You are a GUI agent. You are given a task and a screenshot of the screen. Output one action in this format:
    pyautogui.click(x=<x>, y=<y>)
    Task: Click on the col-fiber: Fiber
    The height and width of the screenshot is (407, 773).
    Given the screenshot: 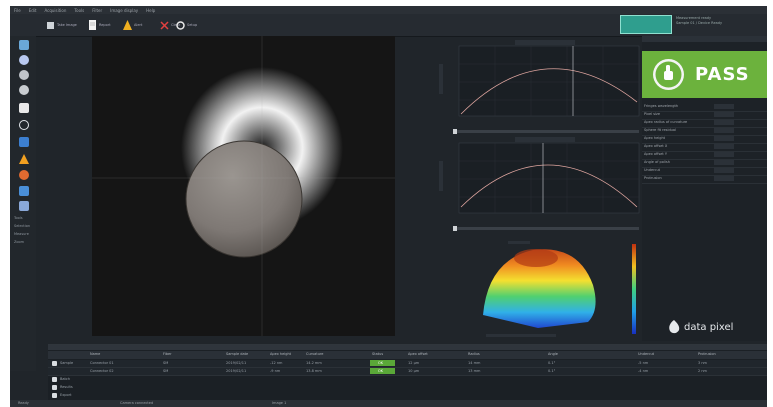 What is the action you would take?
    pyautogui.click(x=167, y=354)
    